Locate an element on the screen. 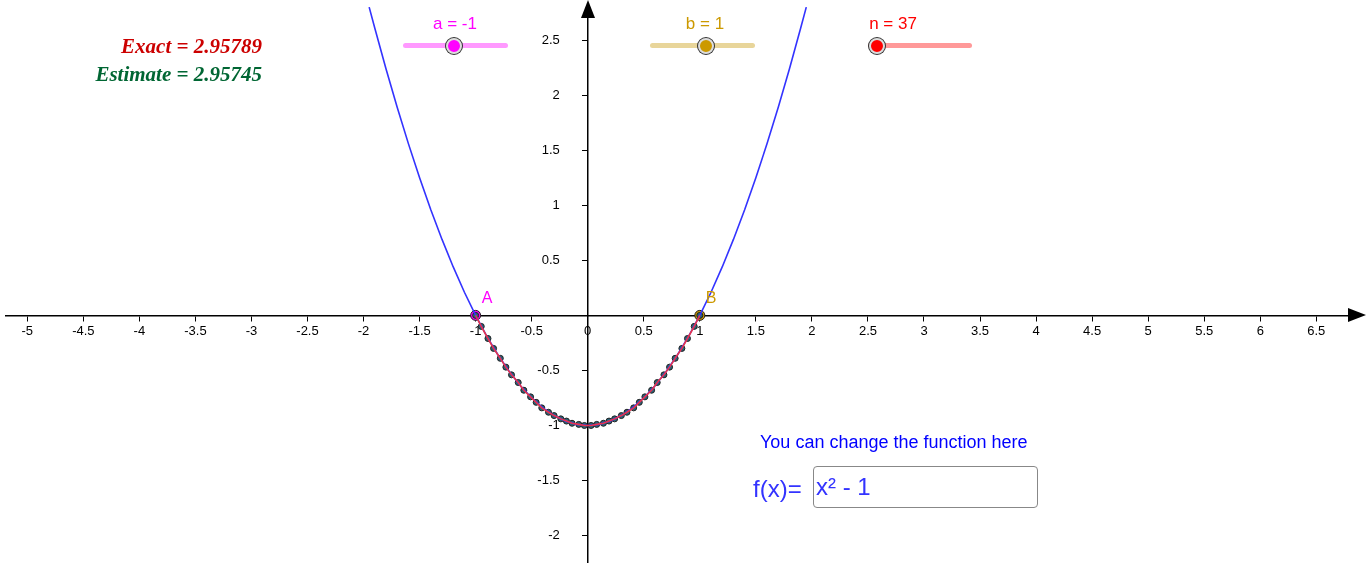  annotation: You can change the function here is located at coordinates (894, 442).